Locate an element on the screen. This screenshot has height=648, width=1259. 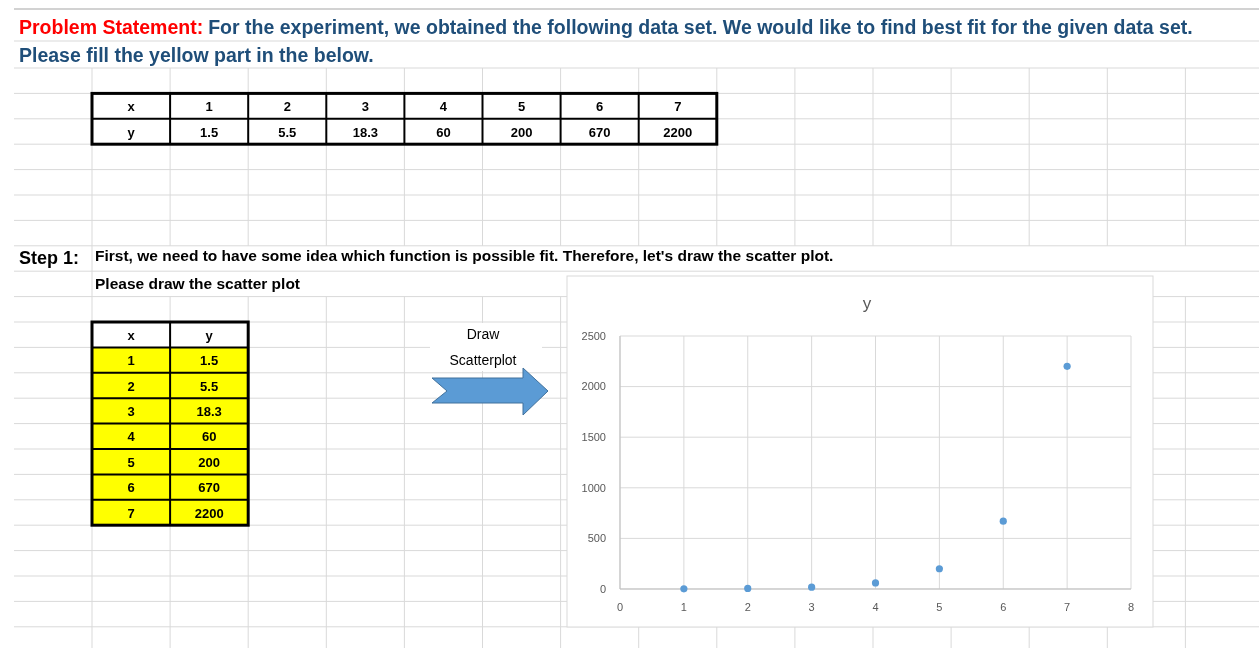
y-axis-title: x is located at coordinates (131, 335).